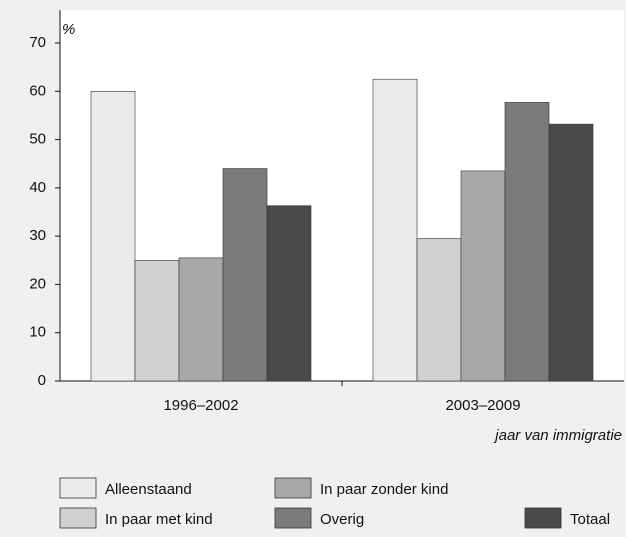 This screenshot has height=537, width=626. What do you see at coordinates (37, 332) in the screenshot?
I see `y-tick-label: 10` at bounding box center [37, 332].